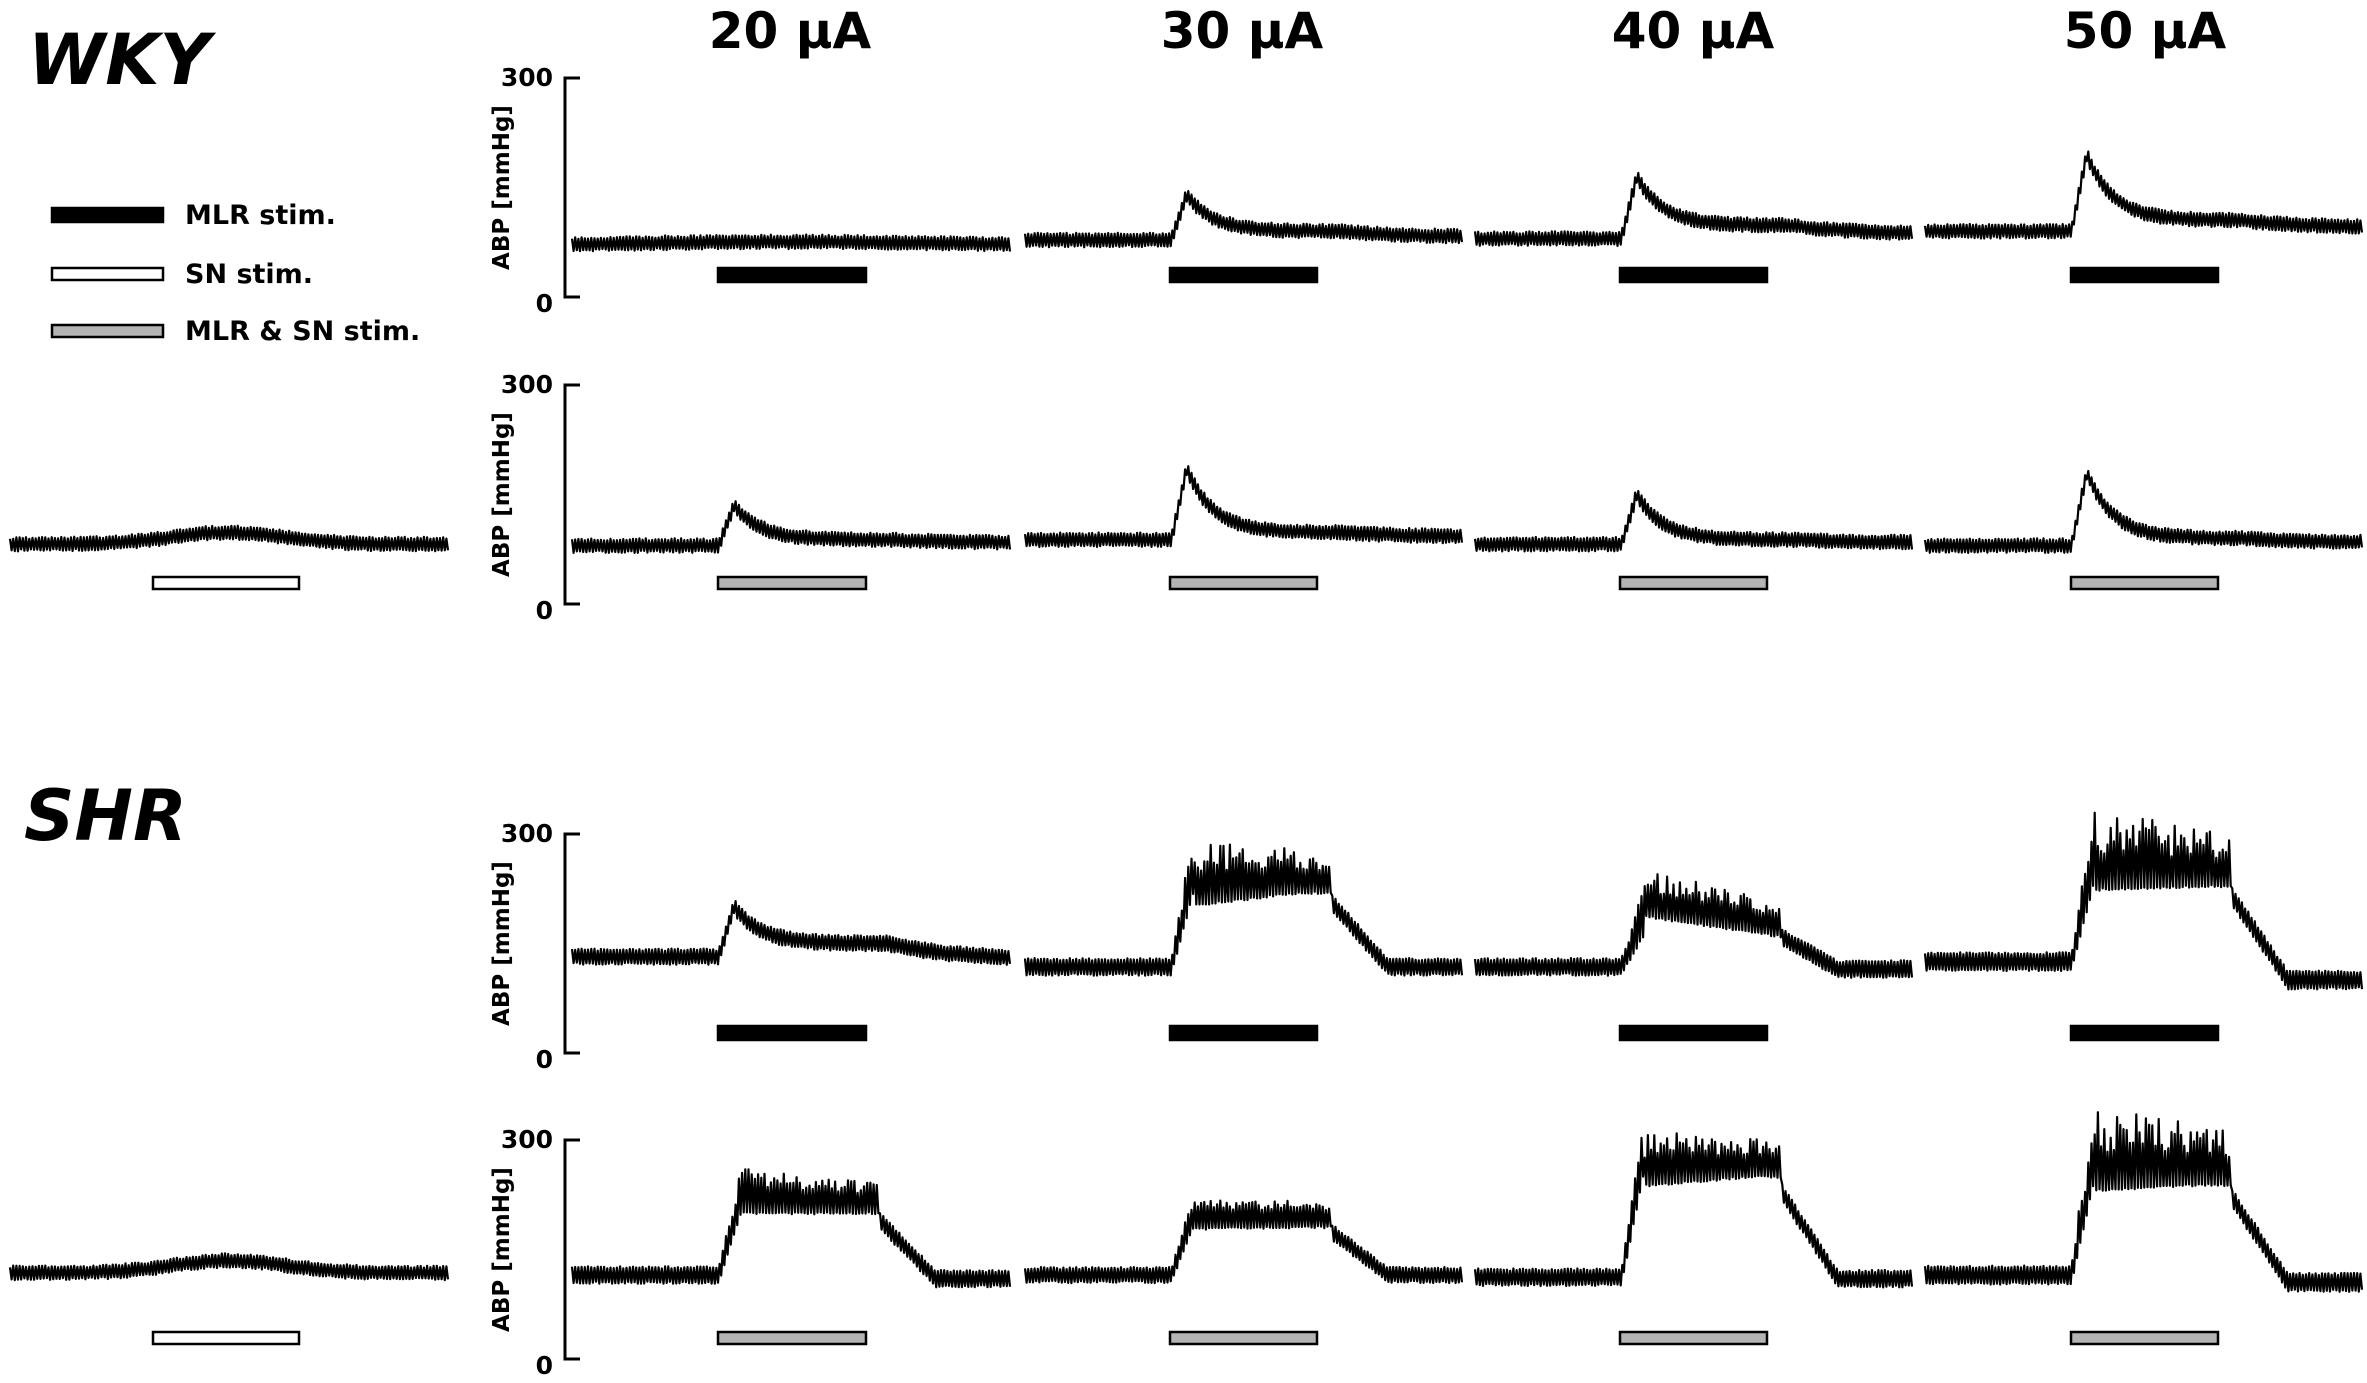 The image size is (2367, 1383). I want to click on abp-trace-row-1-40ua, so click(1693, 521).